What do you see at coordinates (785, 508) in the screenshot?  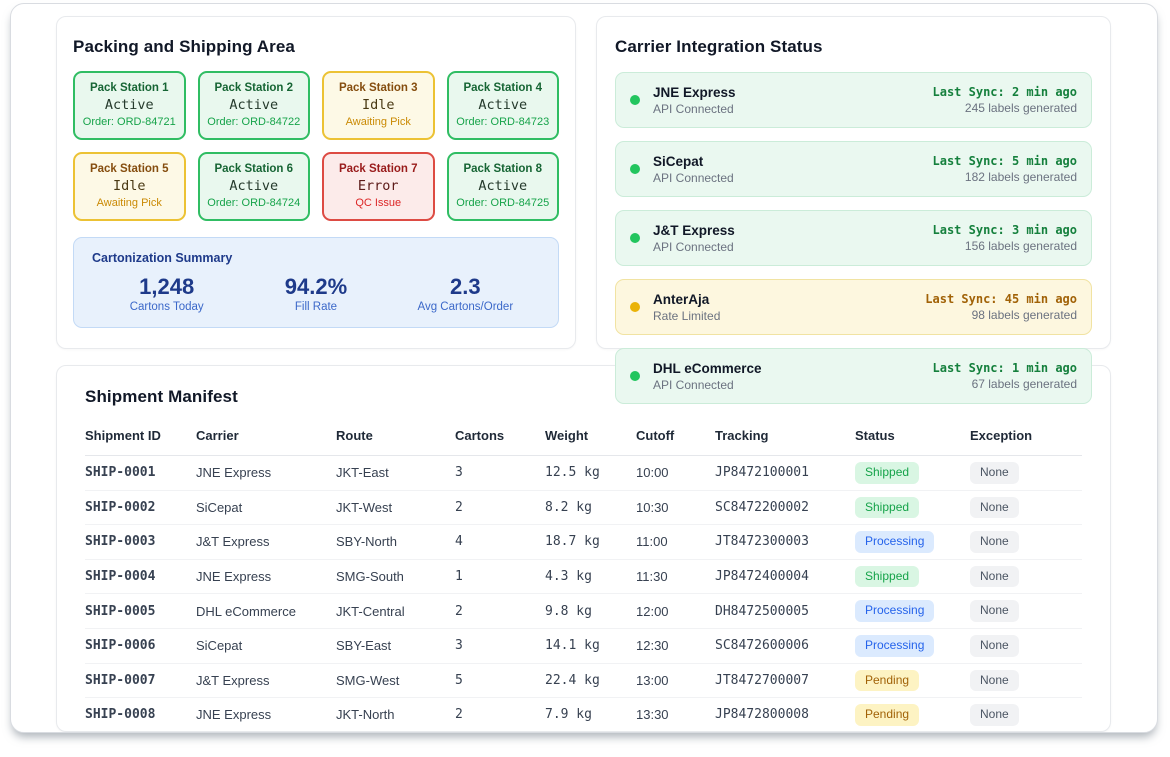 I see `tracking-cell: SC8472200002` at bounding box center [785, 508].